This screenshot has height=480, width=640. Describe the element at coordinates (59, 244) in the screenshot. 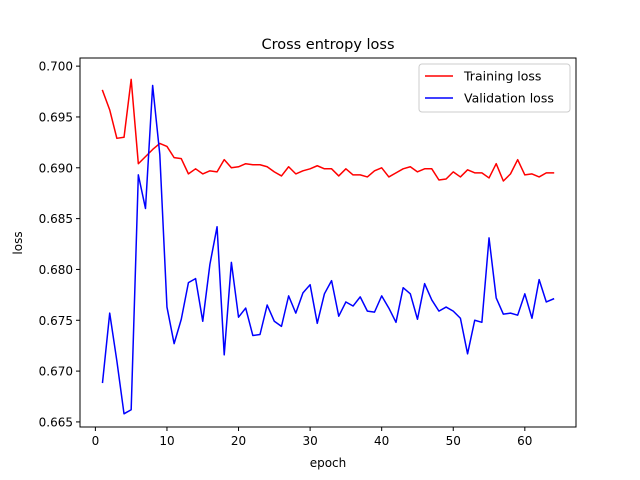

I see `y-axis: 0.665 0.670 0.675 0.680 0.685 0.690 0.695 0.700` at that location.